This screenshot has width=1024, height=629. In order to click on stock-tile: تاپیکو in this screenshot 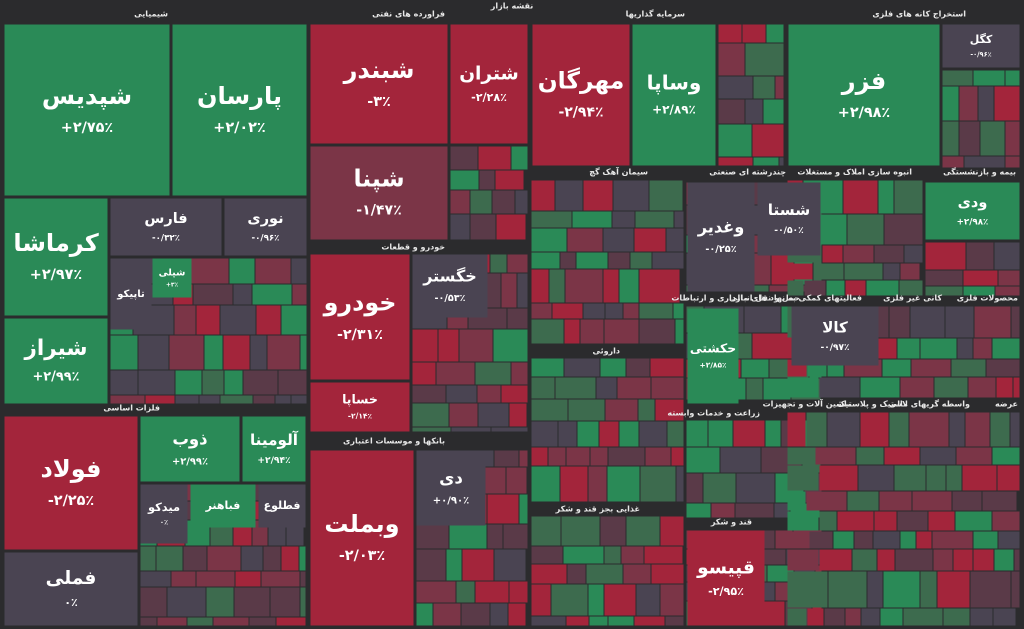, I will do `click(131, 294)`.